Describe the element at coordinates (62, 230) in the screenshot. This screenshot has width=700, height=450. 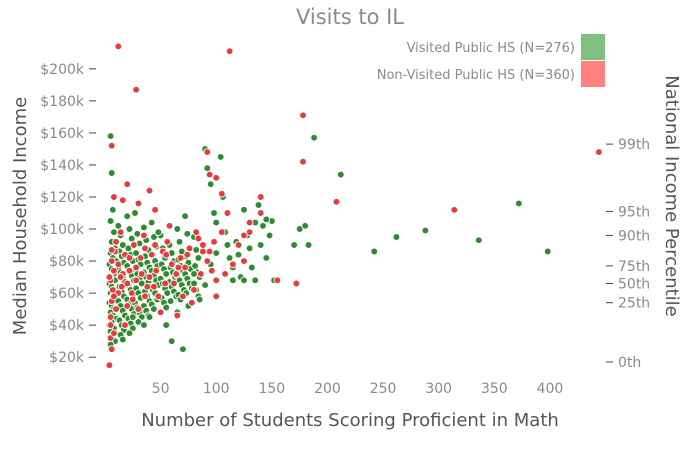
I see `y-tick-label: $100k` at that location.